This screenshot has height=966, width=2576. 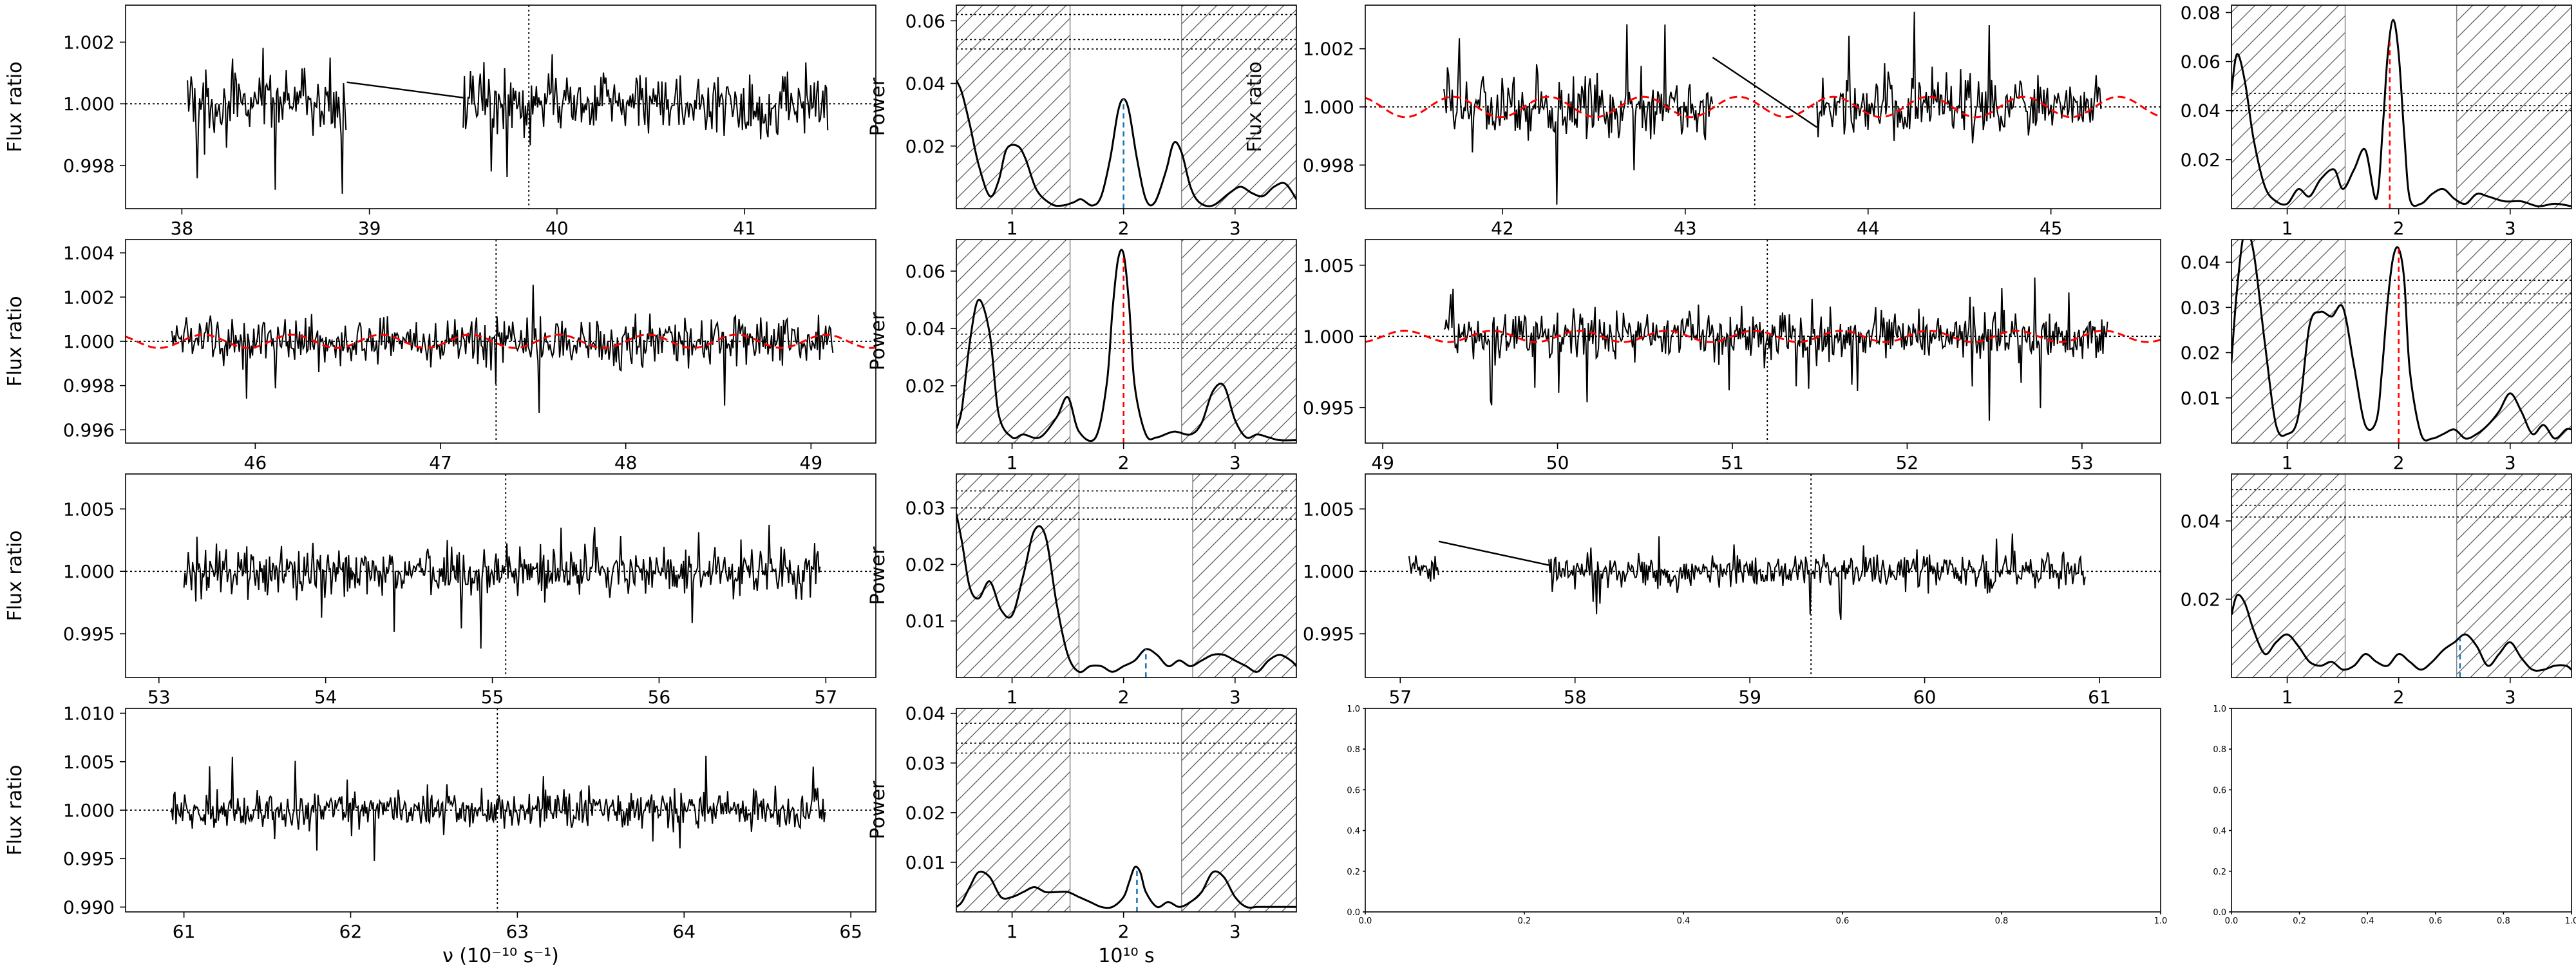 I want to click on x-tick-label: 59, so click(x=1750, y=697).